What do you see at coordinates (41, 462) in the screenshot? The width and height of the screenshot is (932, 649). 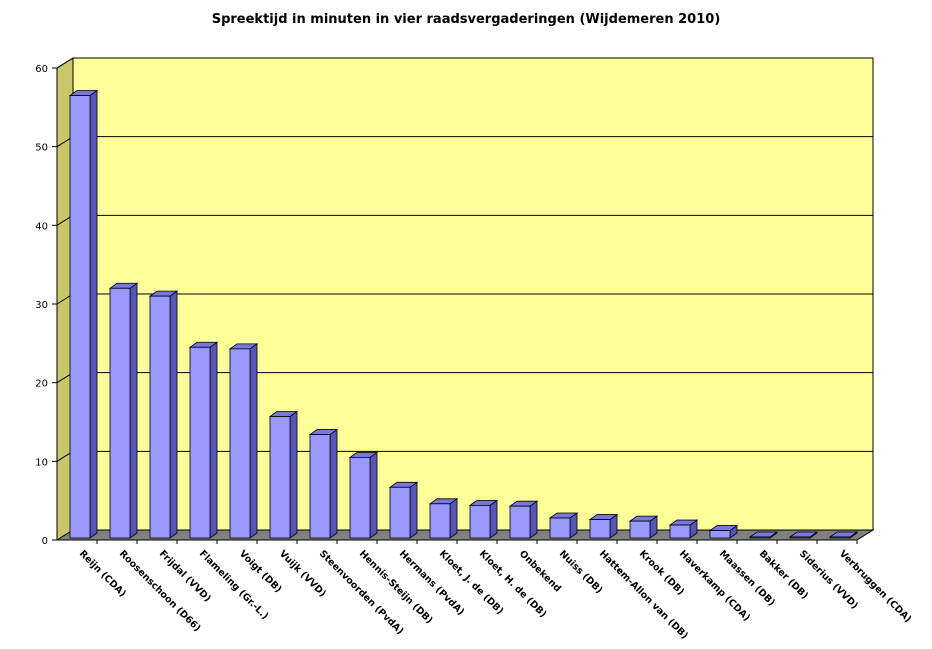 I see `y-tick-label: 10` at bounding box center [41, 462].